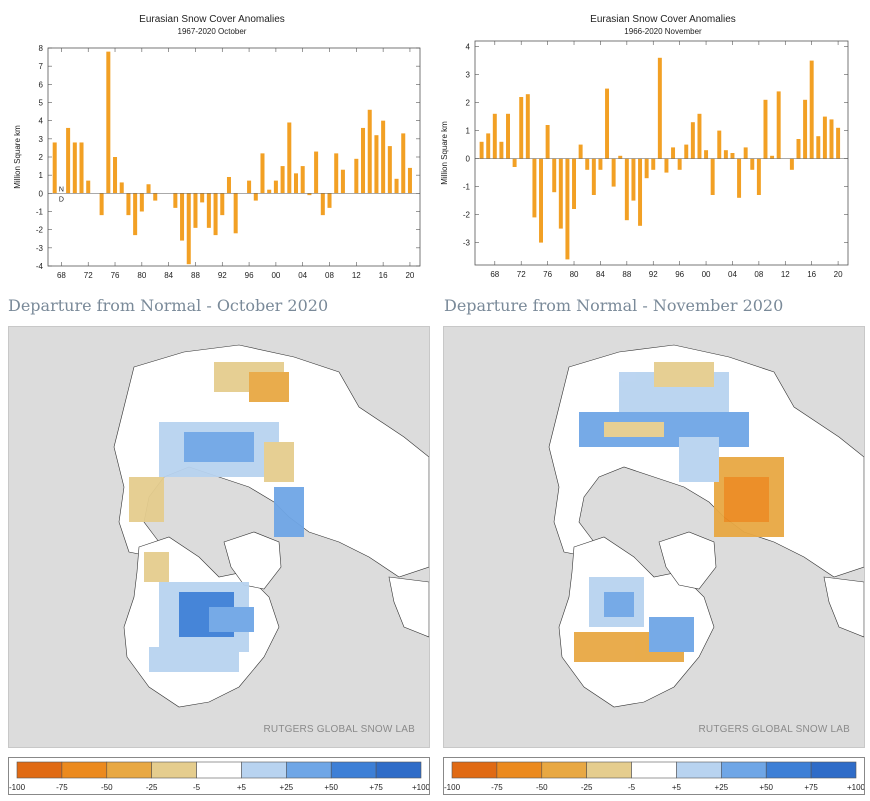  I want to click on november-legend-svg: -100 -75 -50 -25 -5 +5 +25 +50 +75 +100, so click(654, 776).